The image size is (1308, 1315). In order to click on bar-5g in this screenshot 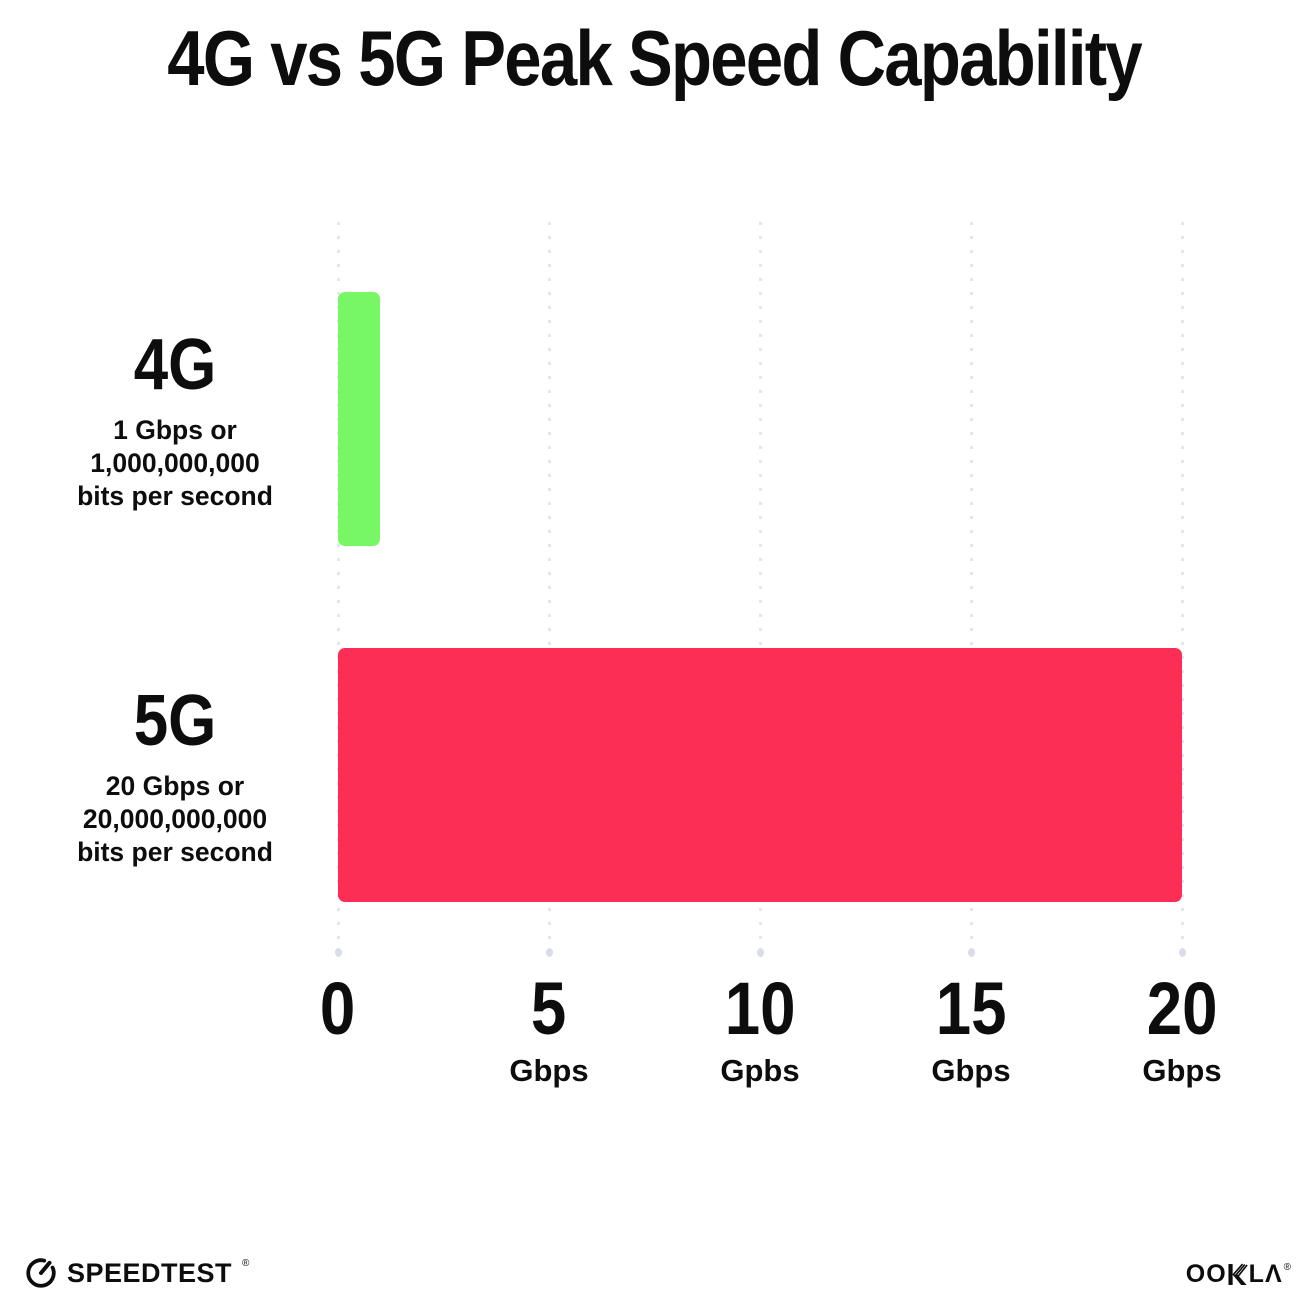, I will do `click(760, 775)`.